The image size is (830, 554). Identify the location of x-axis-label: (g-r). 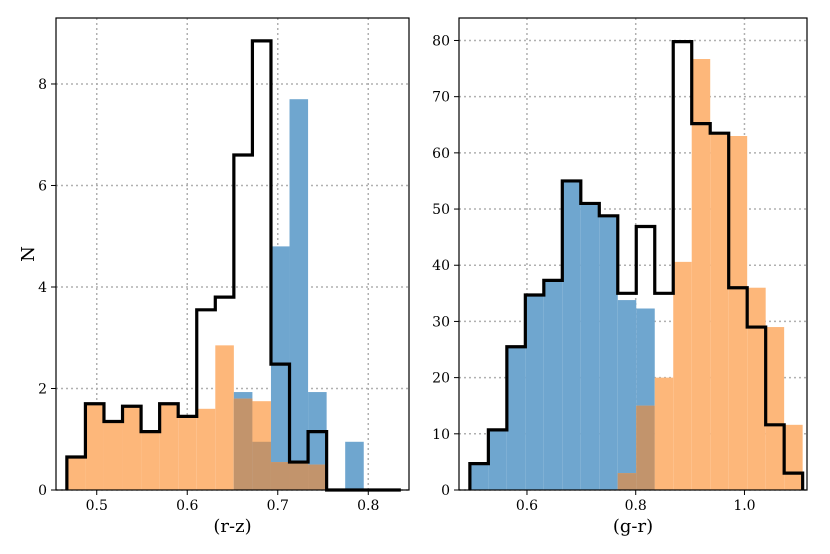
(633, 526).